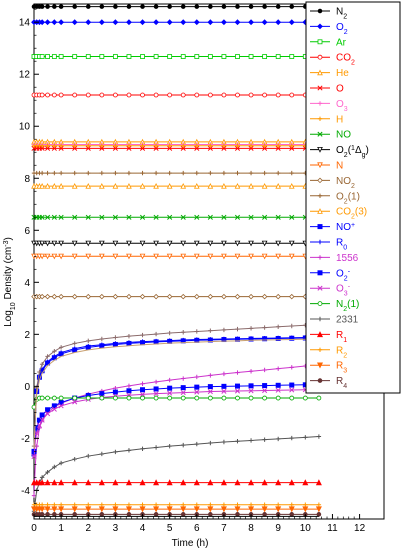  Describe the element at coordinates (342, 73) in the screenshot. I see `legend-label: He` at that location.